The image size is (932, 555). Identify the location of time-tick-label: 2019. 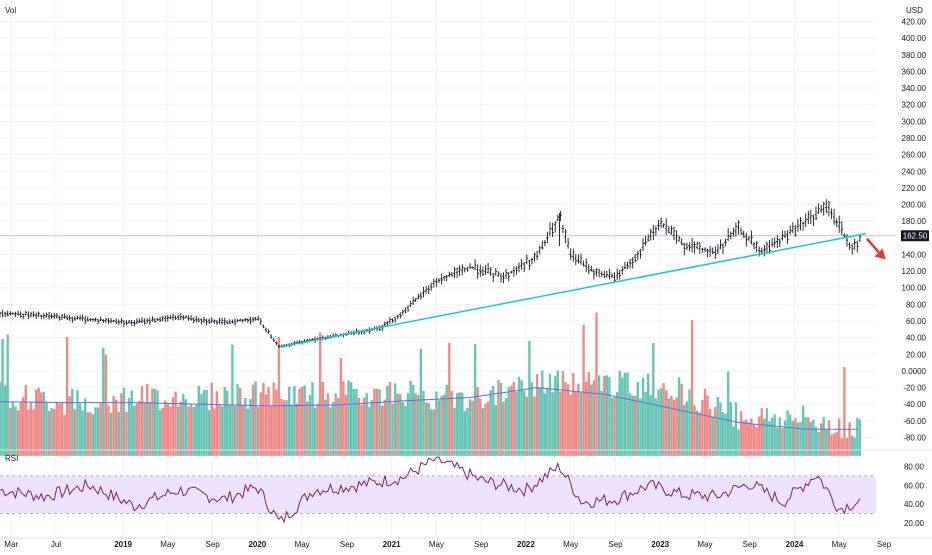
(123, 544).